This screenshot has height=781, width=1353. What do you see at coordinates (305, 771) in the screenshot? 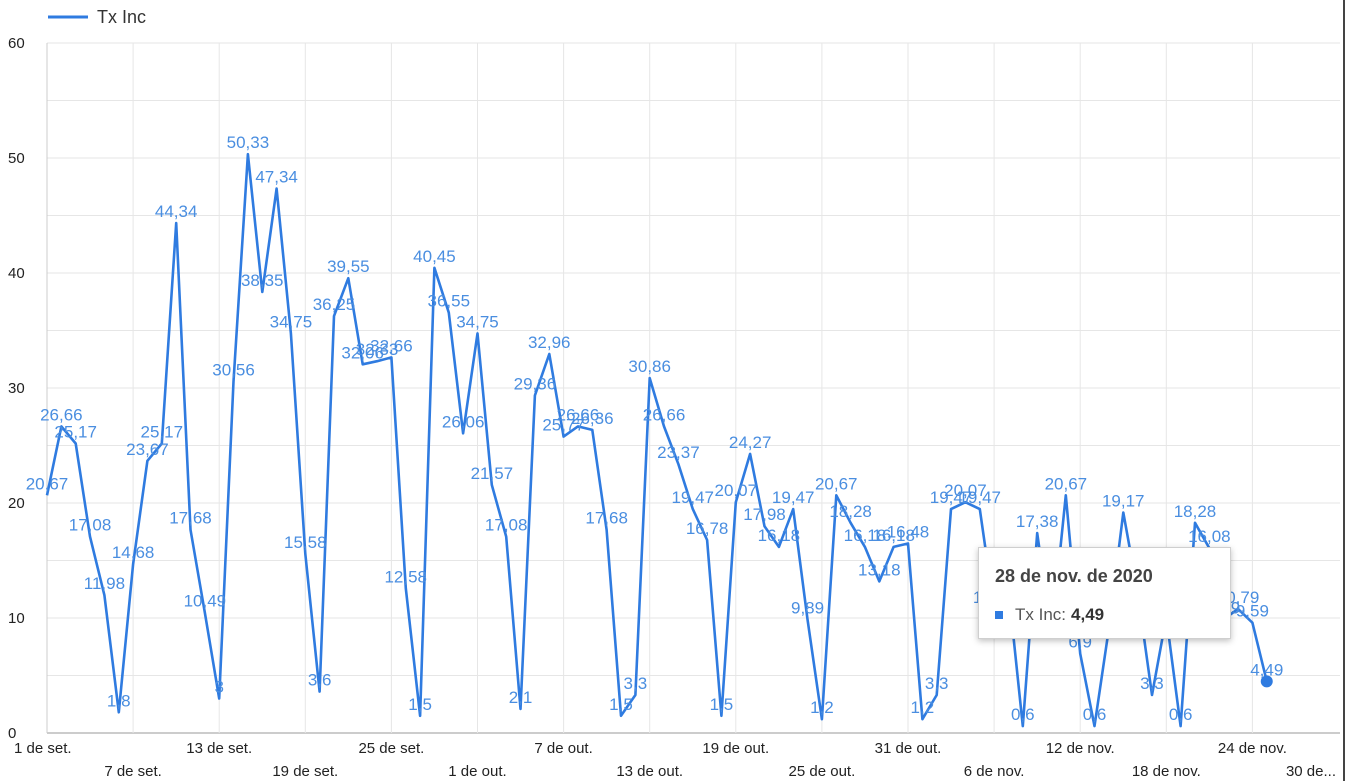
I see `x-tick-label: 19 de set.` at bounding box center [305, 771].